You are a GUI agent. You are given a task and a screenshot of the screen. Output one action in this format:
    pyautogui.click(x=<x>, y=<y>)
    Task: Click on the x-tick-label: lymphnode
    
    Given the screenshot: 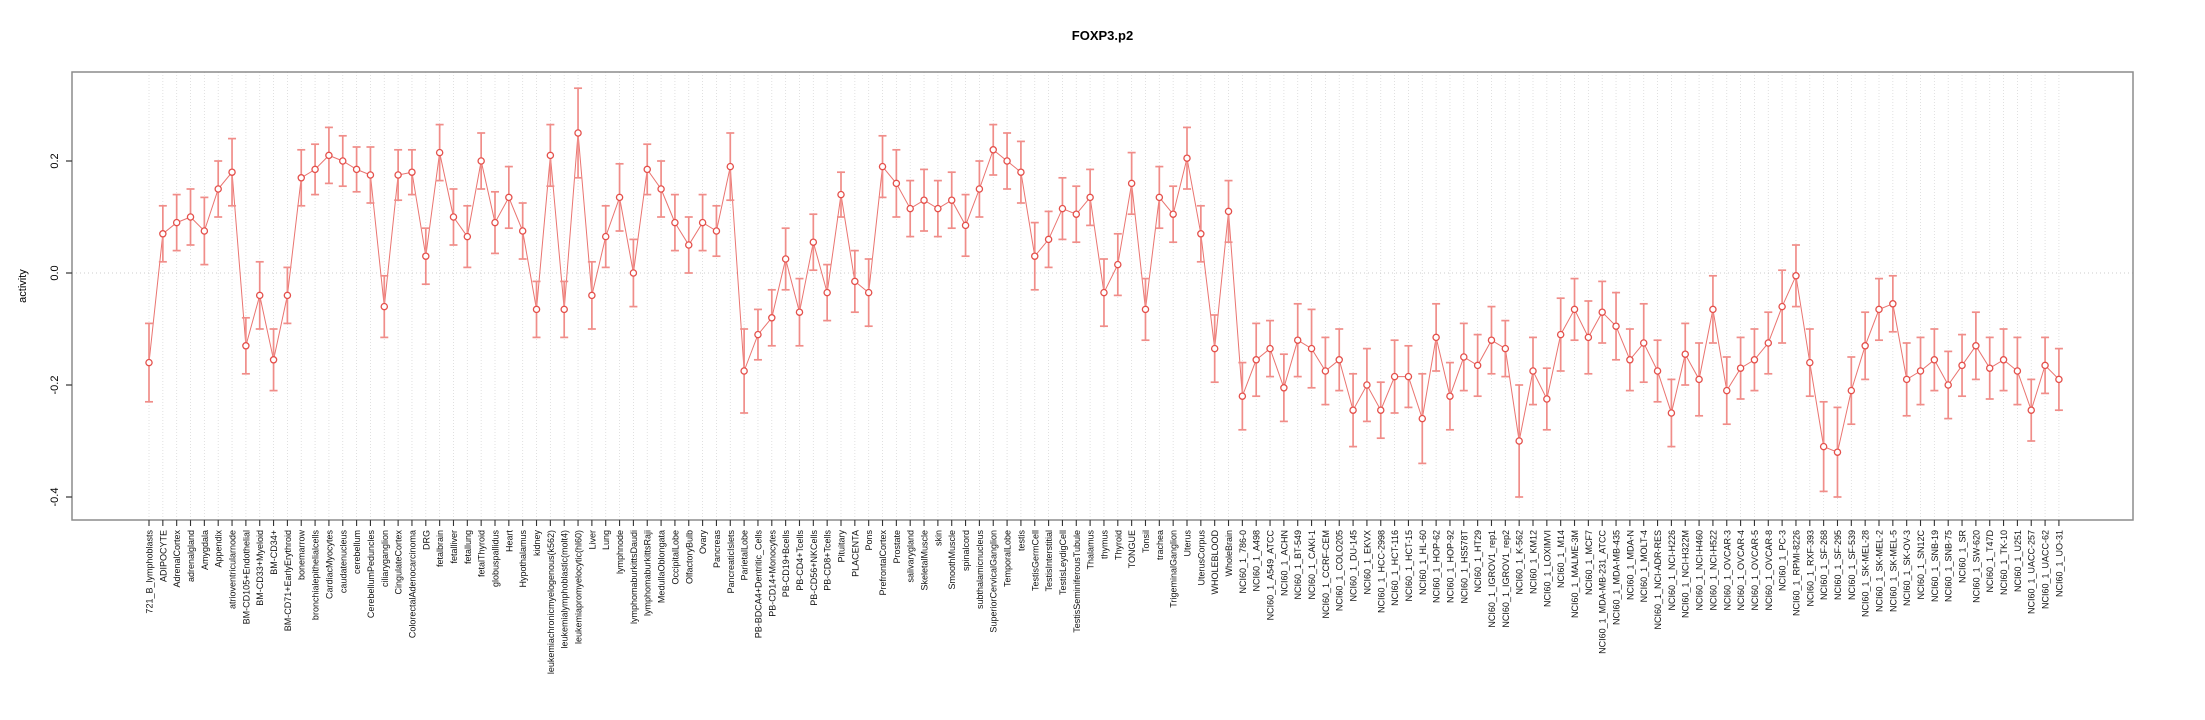 What is the action you would take?
    pyautogui.click(x=620, y=552)
    